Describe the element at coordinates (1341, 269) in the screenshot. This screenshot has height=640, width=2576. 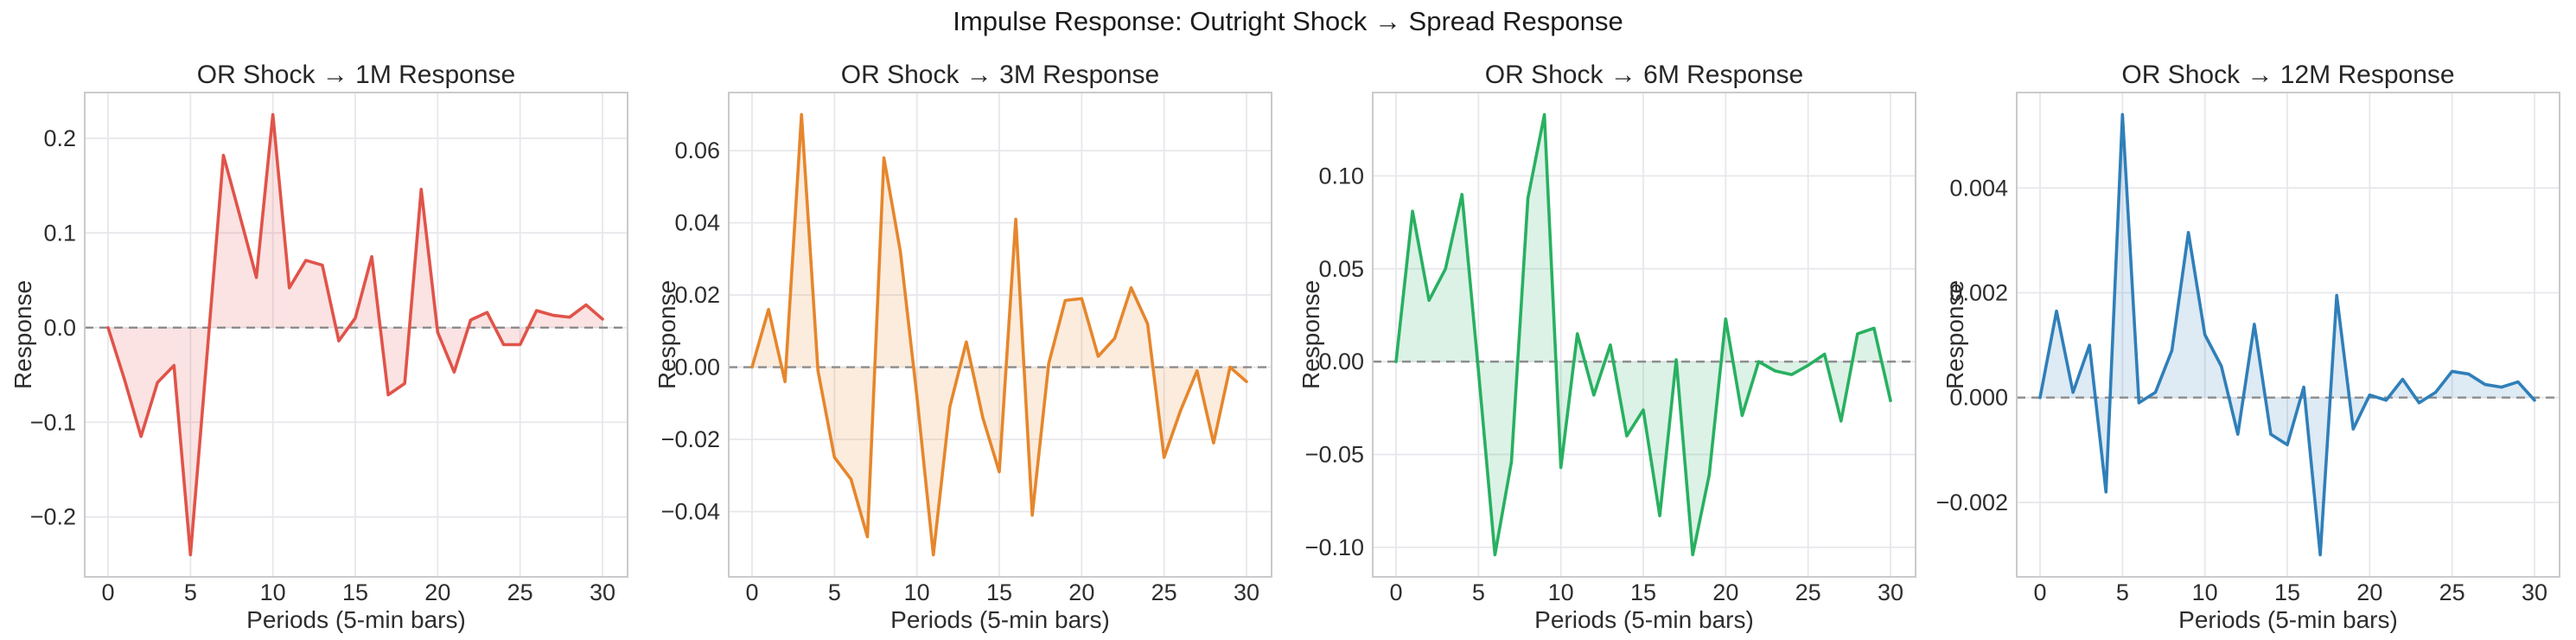
I see `svg-text: 0.05` at that location.